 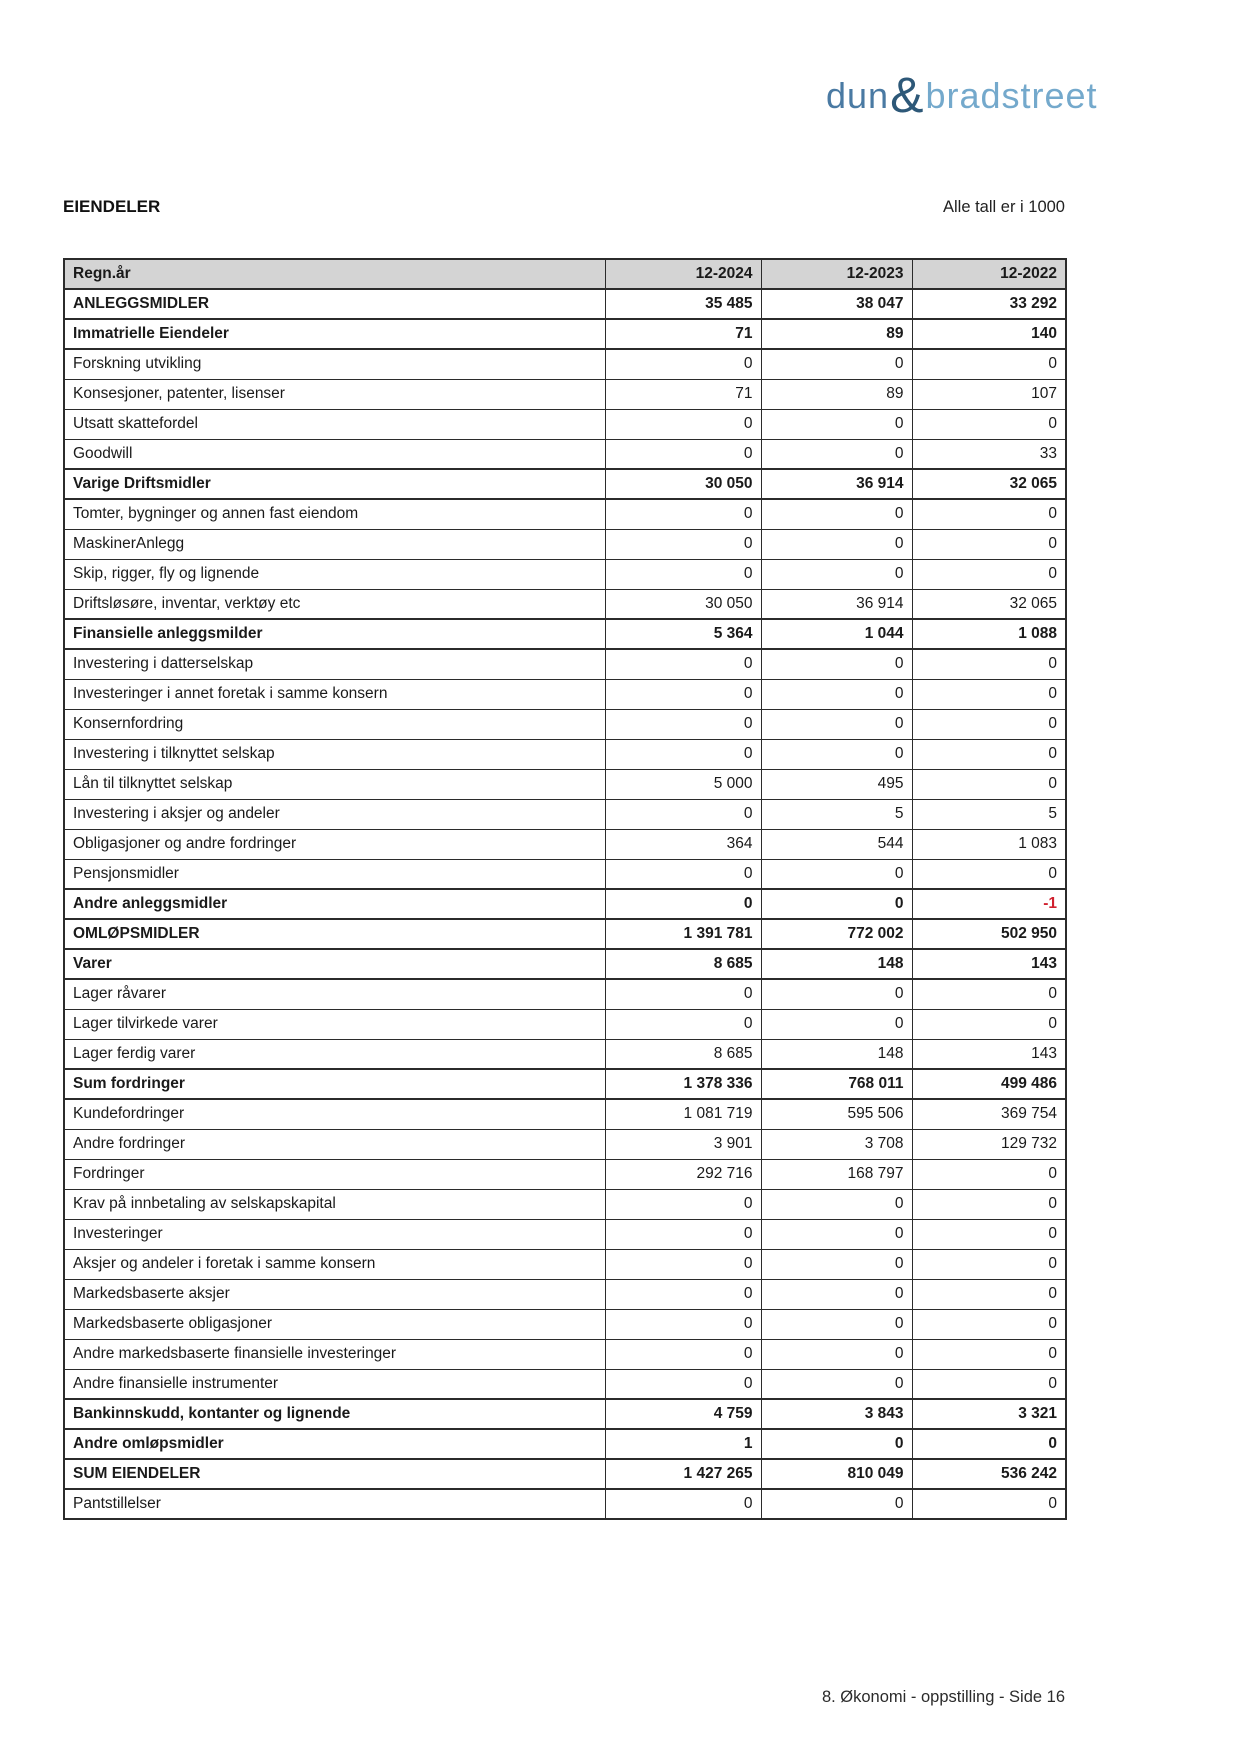 I want to click on table-row: Andre finansielle instrumenter 0 0 0, so click(x=565, y=1384).